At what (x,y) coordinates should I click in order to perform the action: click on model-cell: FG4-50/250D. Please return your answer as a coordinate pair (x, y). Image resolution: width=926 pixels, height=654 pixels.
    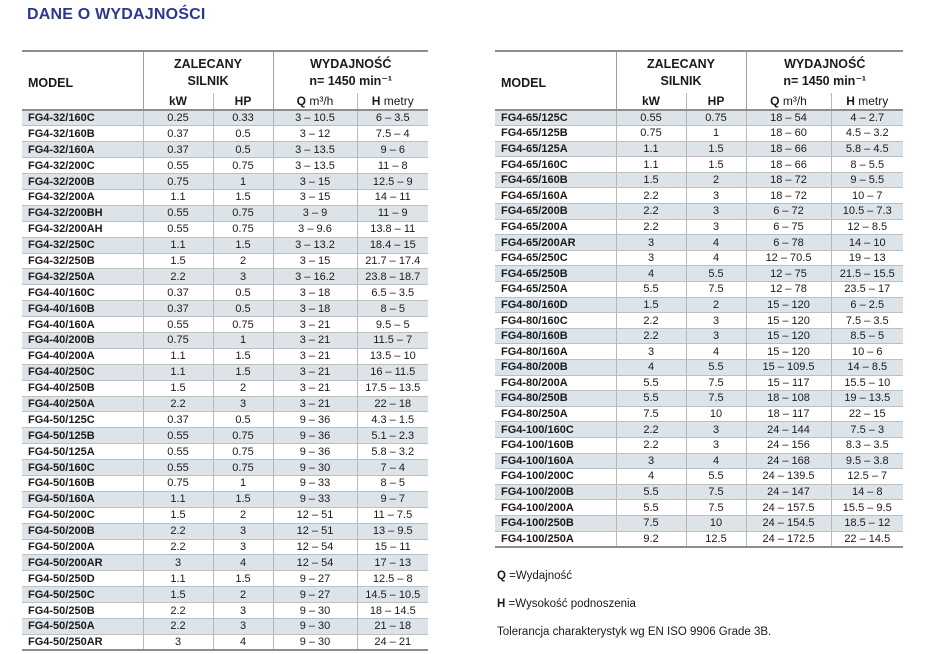
    Looking at the image, I should click on (82, 578).